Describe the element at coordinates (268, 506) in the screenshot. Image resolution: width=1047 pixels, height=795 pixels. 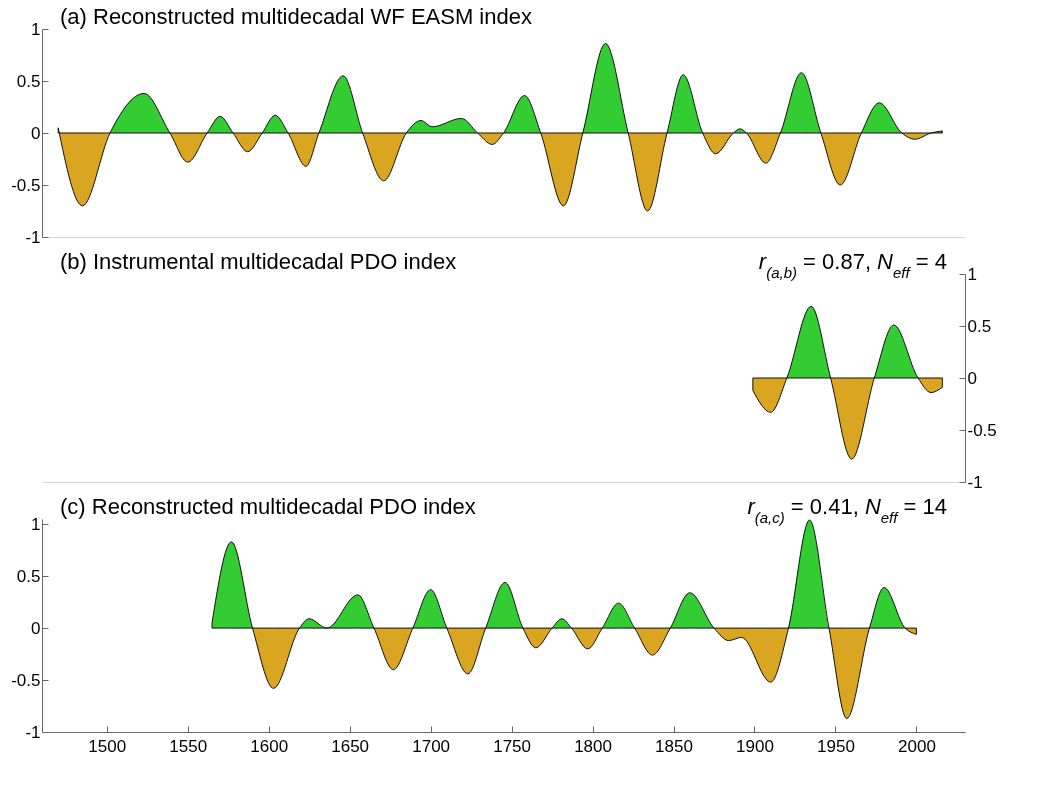
I see `chart-title: (c) Reconstructed multidecadal PDO index` at that location.